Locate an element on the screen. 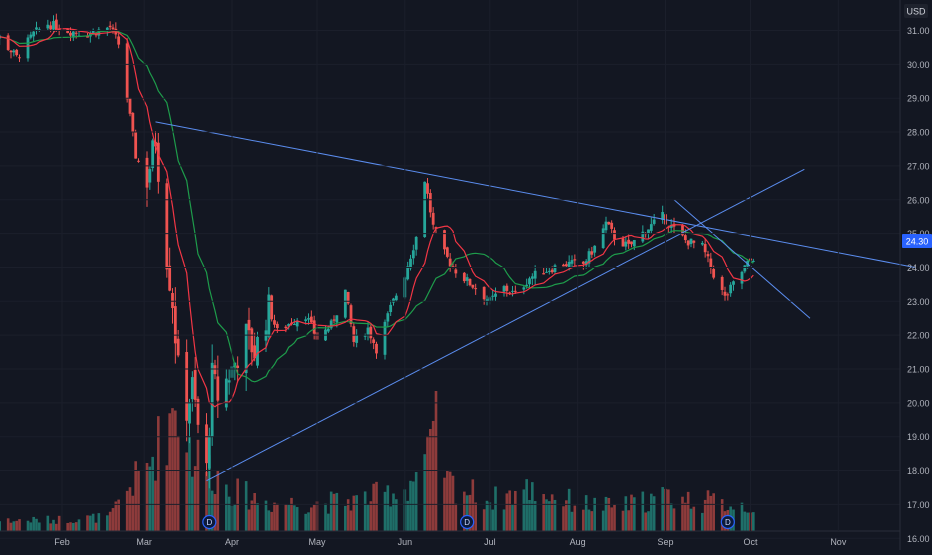 The height and width of the screenshot is (555, 932). currency-label: USD is located at coordinates (916, 12).